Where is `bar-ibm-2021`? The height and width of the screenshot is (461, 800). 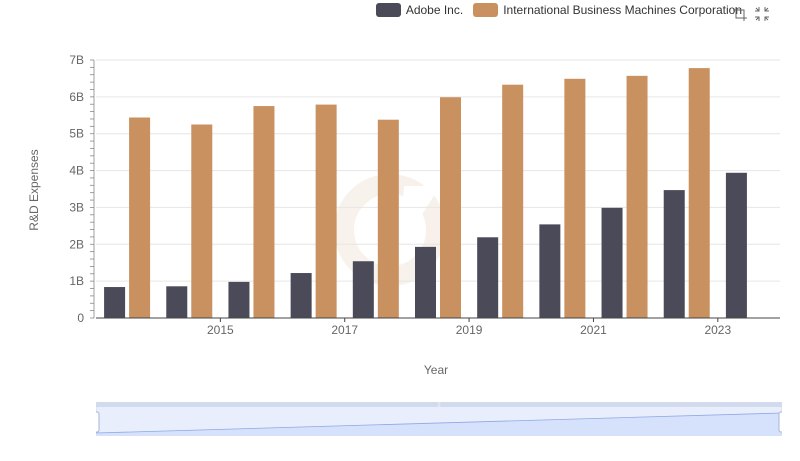
bar-ibm-2021 is located at coordinates (575, 198).